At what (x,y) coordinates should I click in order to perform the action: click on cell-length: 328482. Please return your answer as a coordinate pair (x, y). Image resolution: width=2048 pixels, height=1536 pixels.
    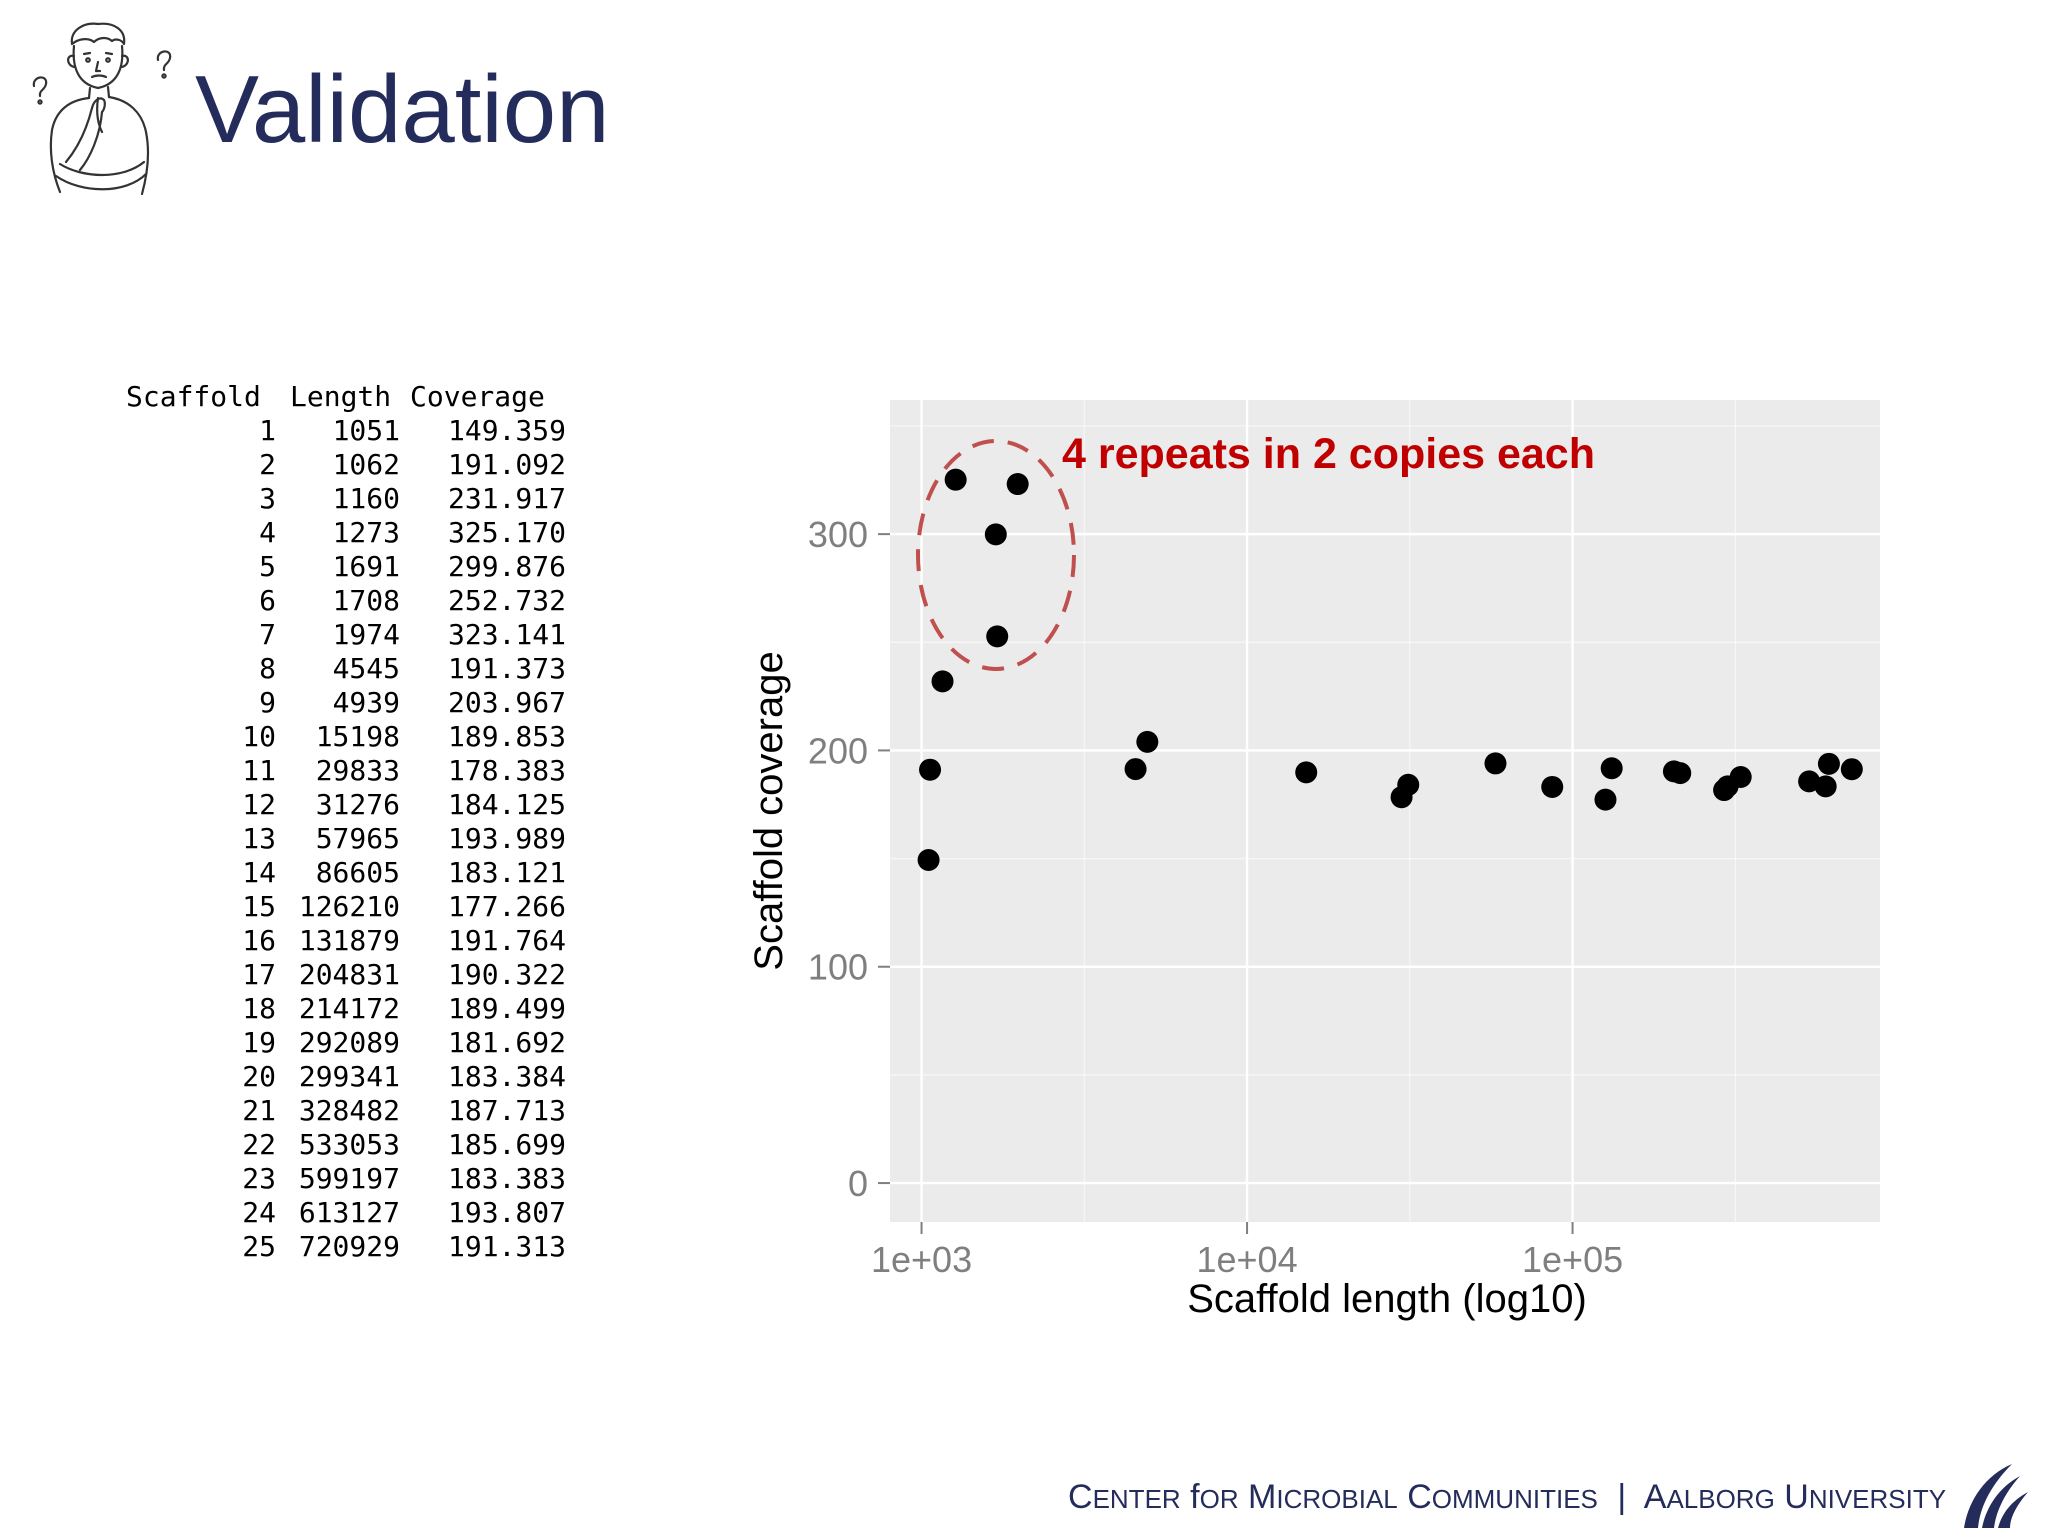
    Looking at the image, I should click on (349, 1110).